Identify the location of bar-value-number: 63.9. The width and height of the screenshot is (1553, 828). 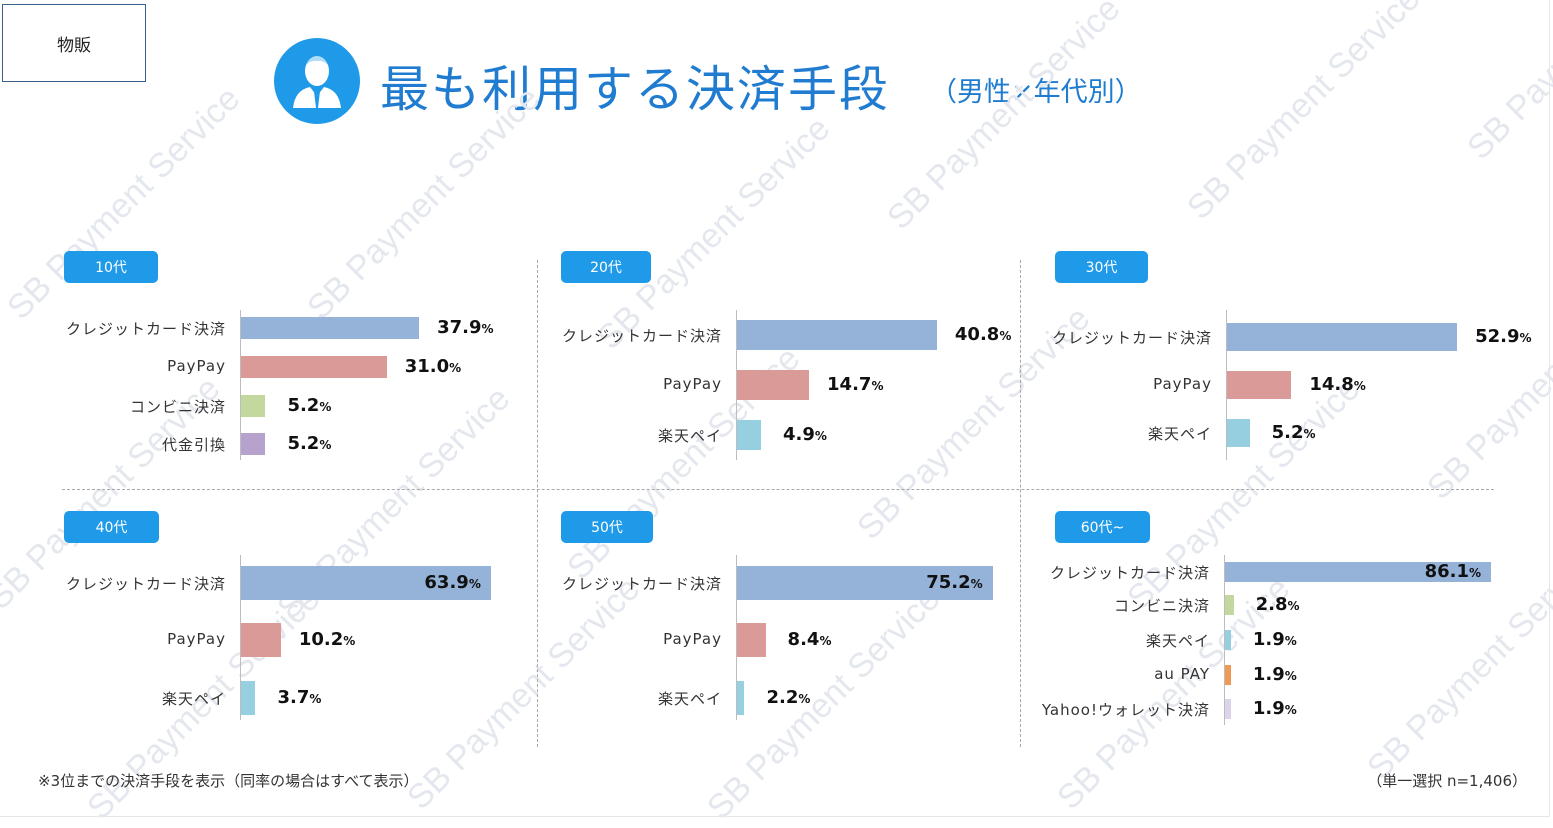
(446, 582).